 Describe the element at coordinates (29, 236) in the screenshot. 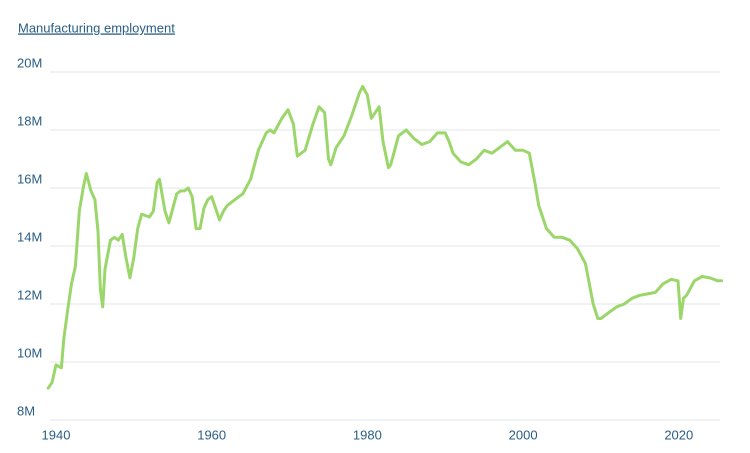

I see `y-tick-label: 14M` at that location.